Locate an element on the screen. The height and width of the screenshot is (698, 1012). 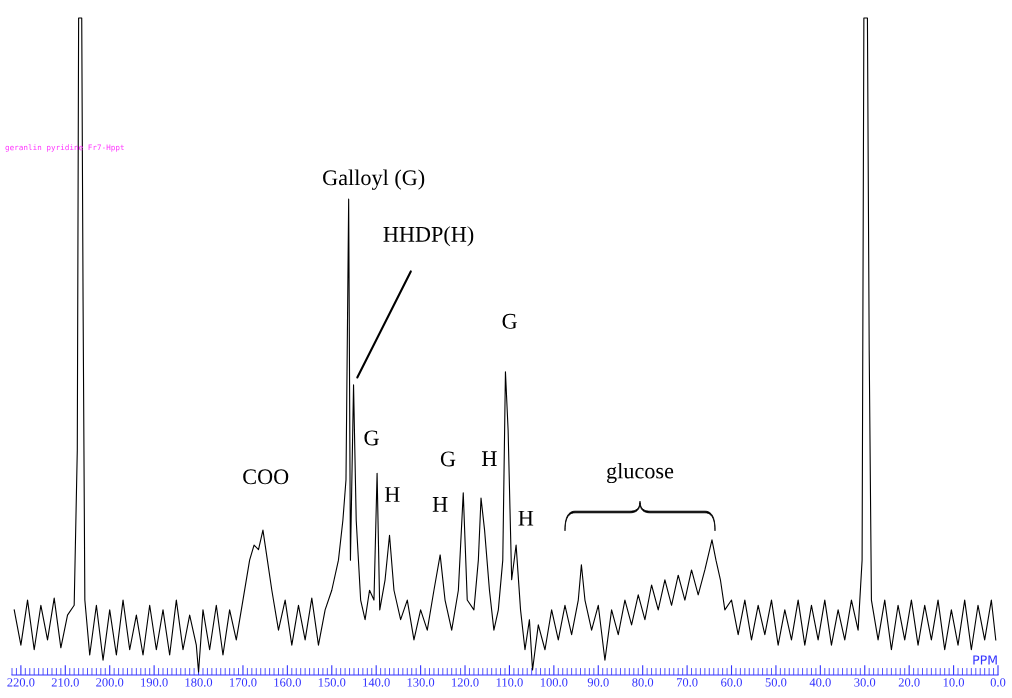
x-tick-label: 20.0 is located at coordinates (909, 682).